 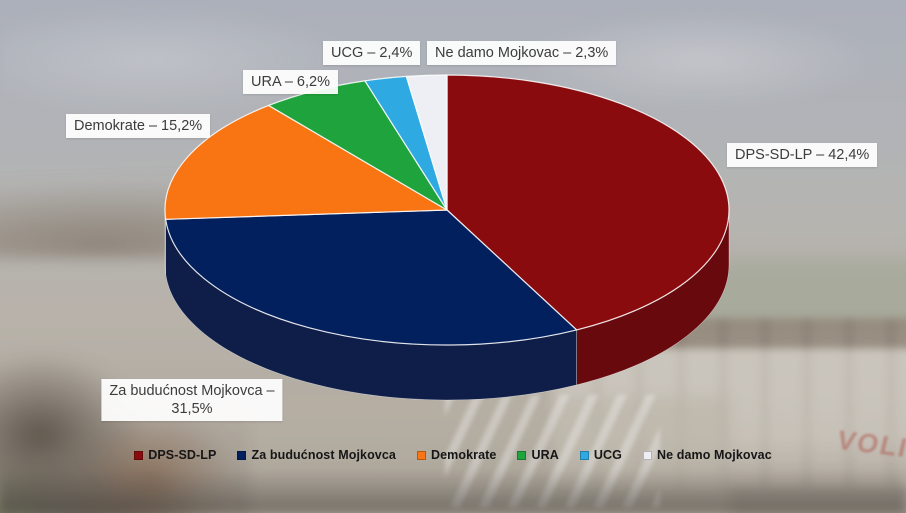 I want to click on callout-ne-damo-mojkovac: Ne damo Mojkovac – 2,3%, so click(x=522, y=53).